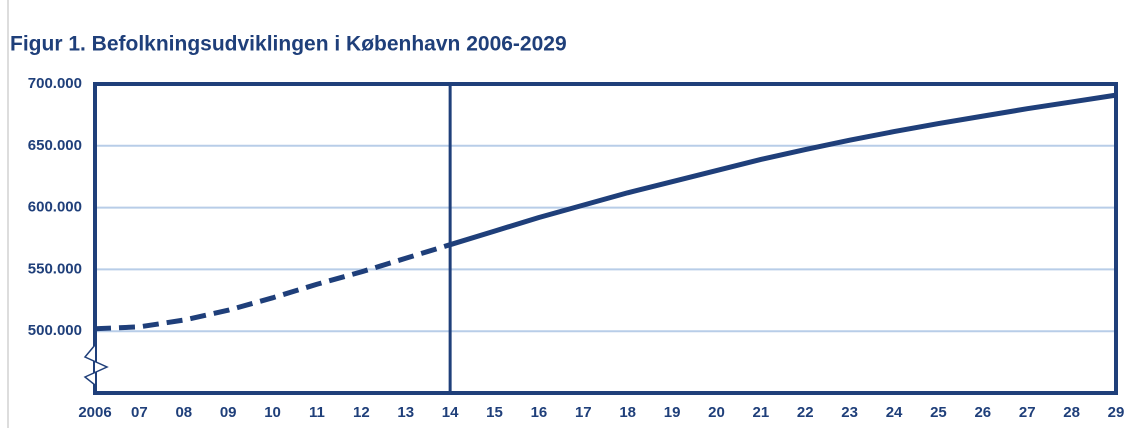 The height and width of the screenshot is (433, 1131). Describe the element at coordinates (361, 412) in the screenshot. I see `x-tick-label: 12` at that location.